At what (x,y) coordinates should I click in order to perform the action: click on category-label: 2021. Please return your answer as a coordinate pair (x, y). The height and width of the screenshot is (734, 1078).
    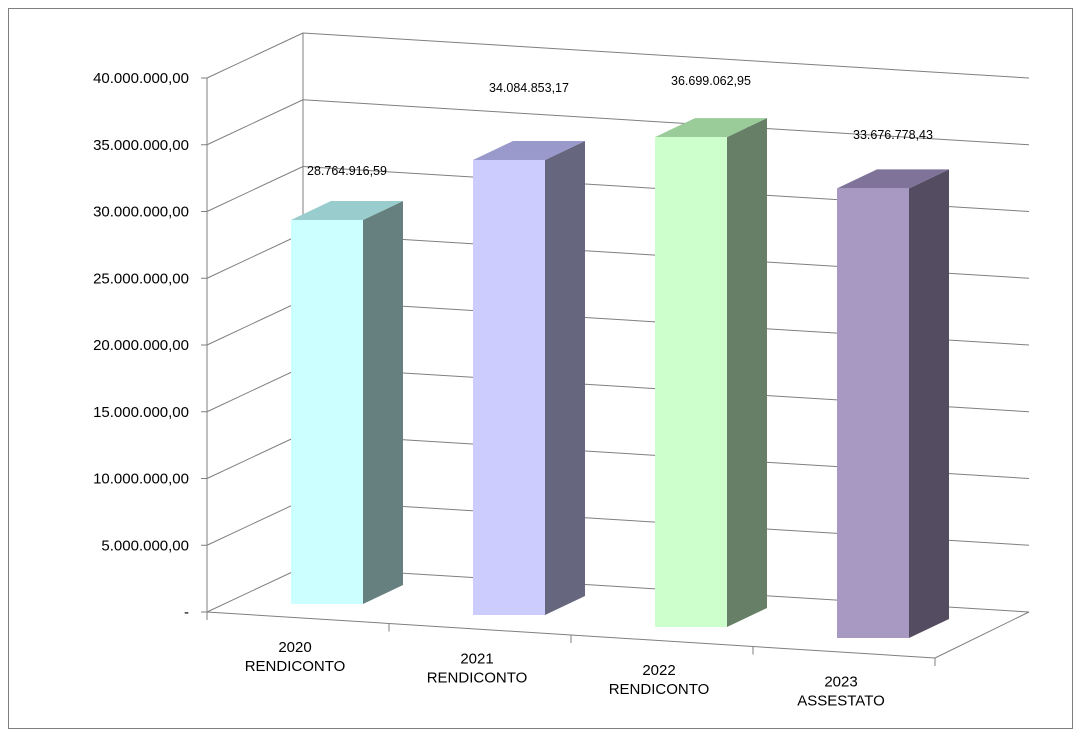
    Looking at the image, I should click on (476, 658).